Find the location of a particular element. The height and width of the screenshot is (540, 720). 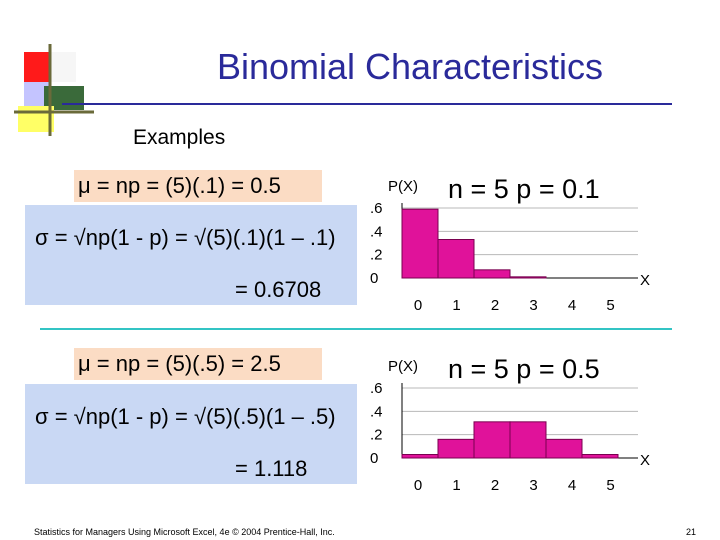

chart-2-ytick: .6 is located at coordinates (376, 388).